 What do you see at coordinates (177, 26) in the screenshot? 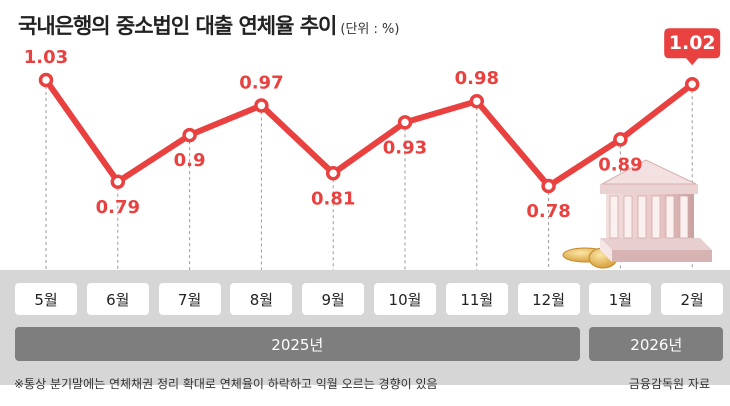
I see `chart-title-text: 국내은행의 중소법인 대출 연체율 추이` at bounding box center [177, 26].